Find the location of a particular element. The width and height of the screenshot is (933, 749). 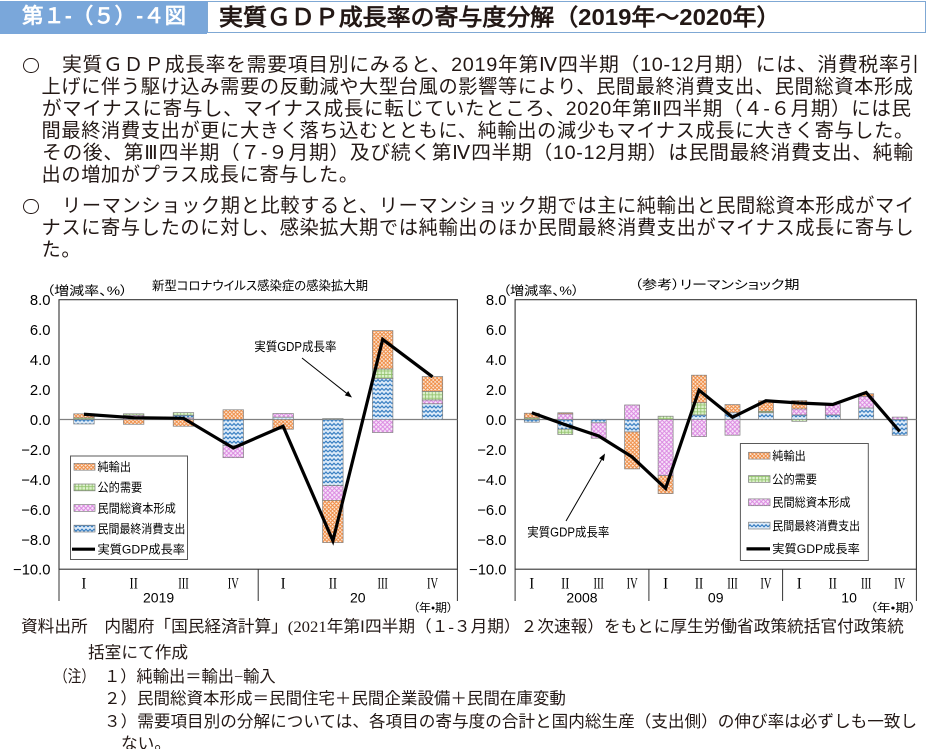

svg-text: 10 is located at coordinates (849, 598).